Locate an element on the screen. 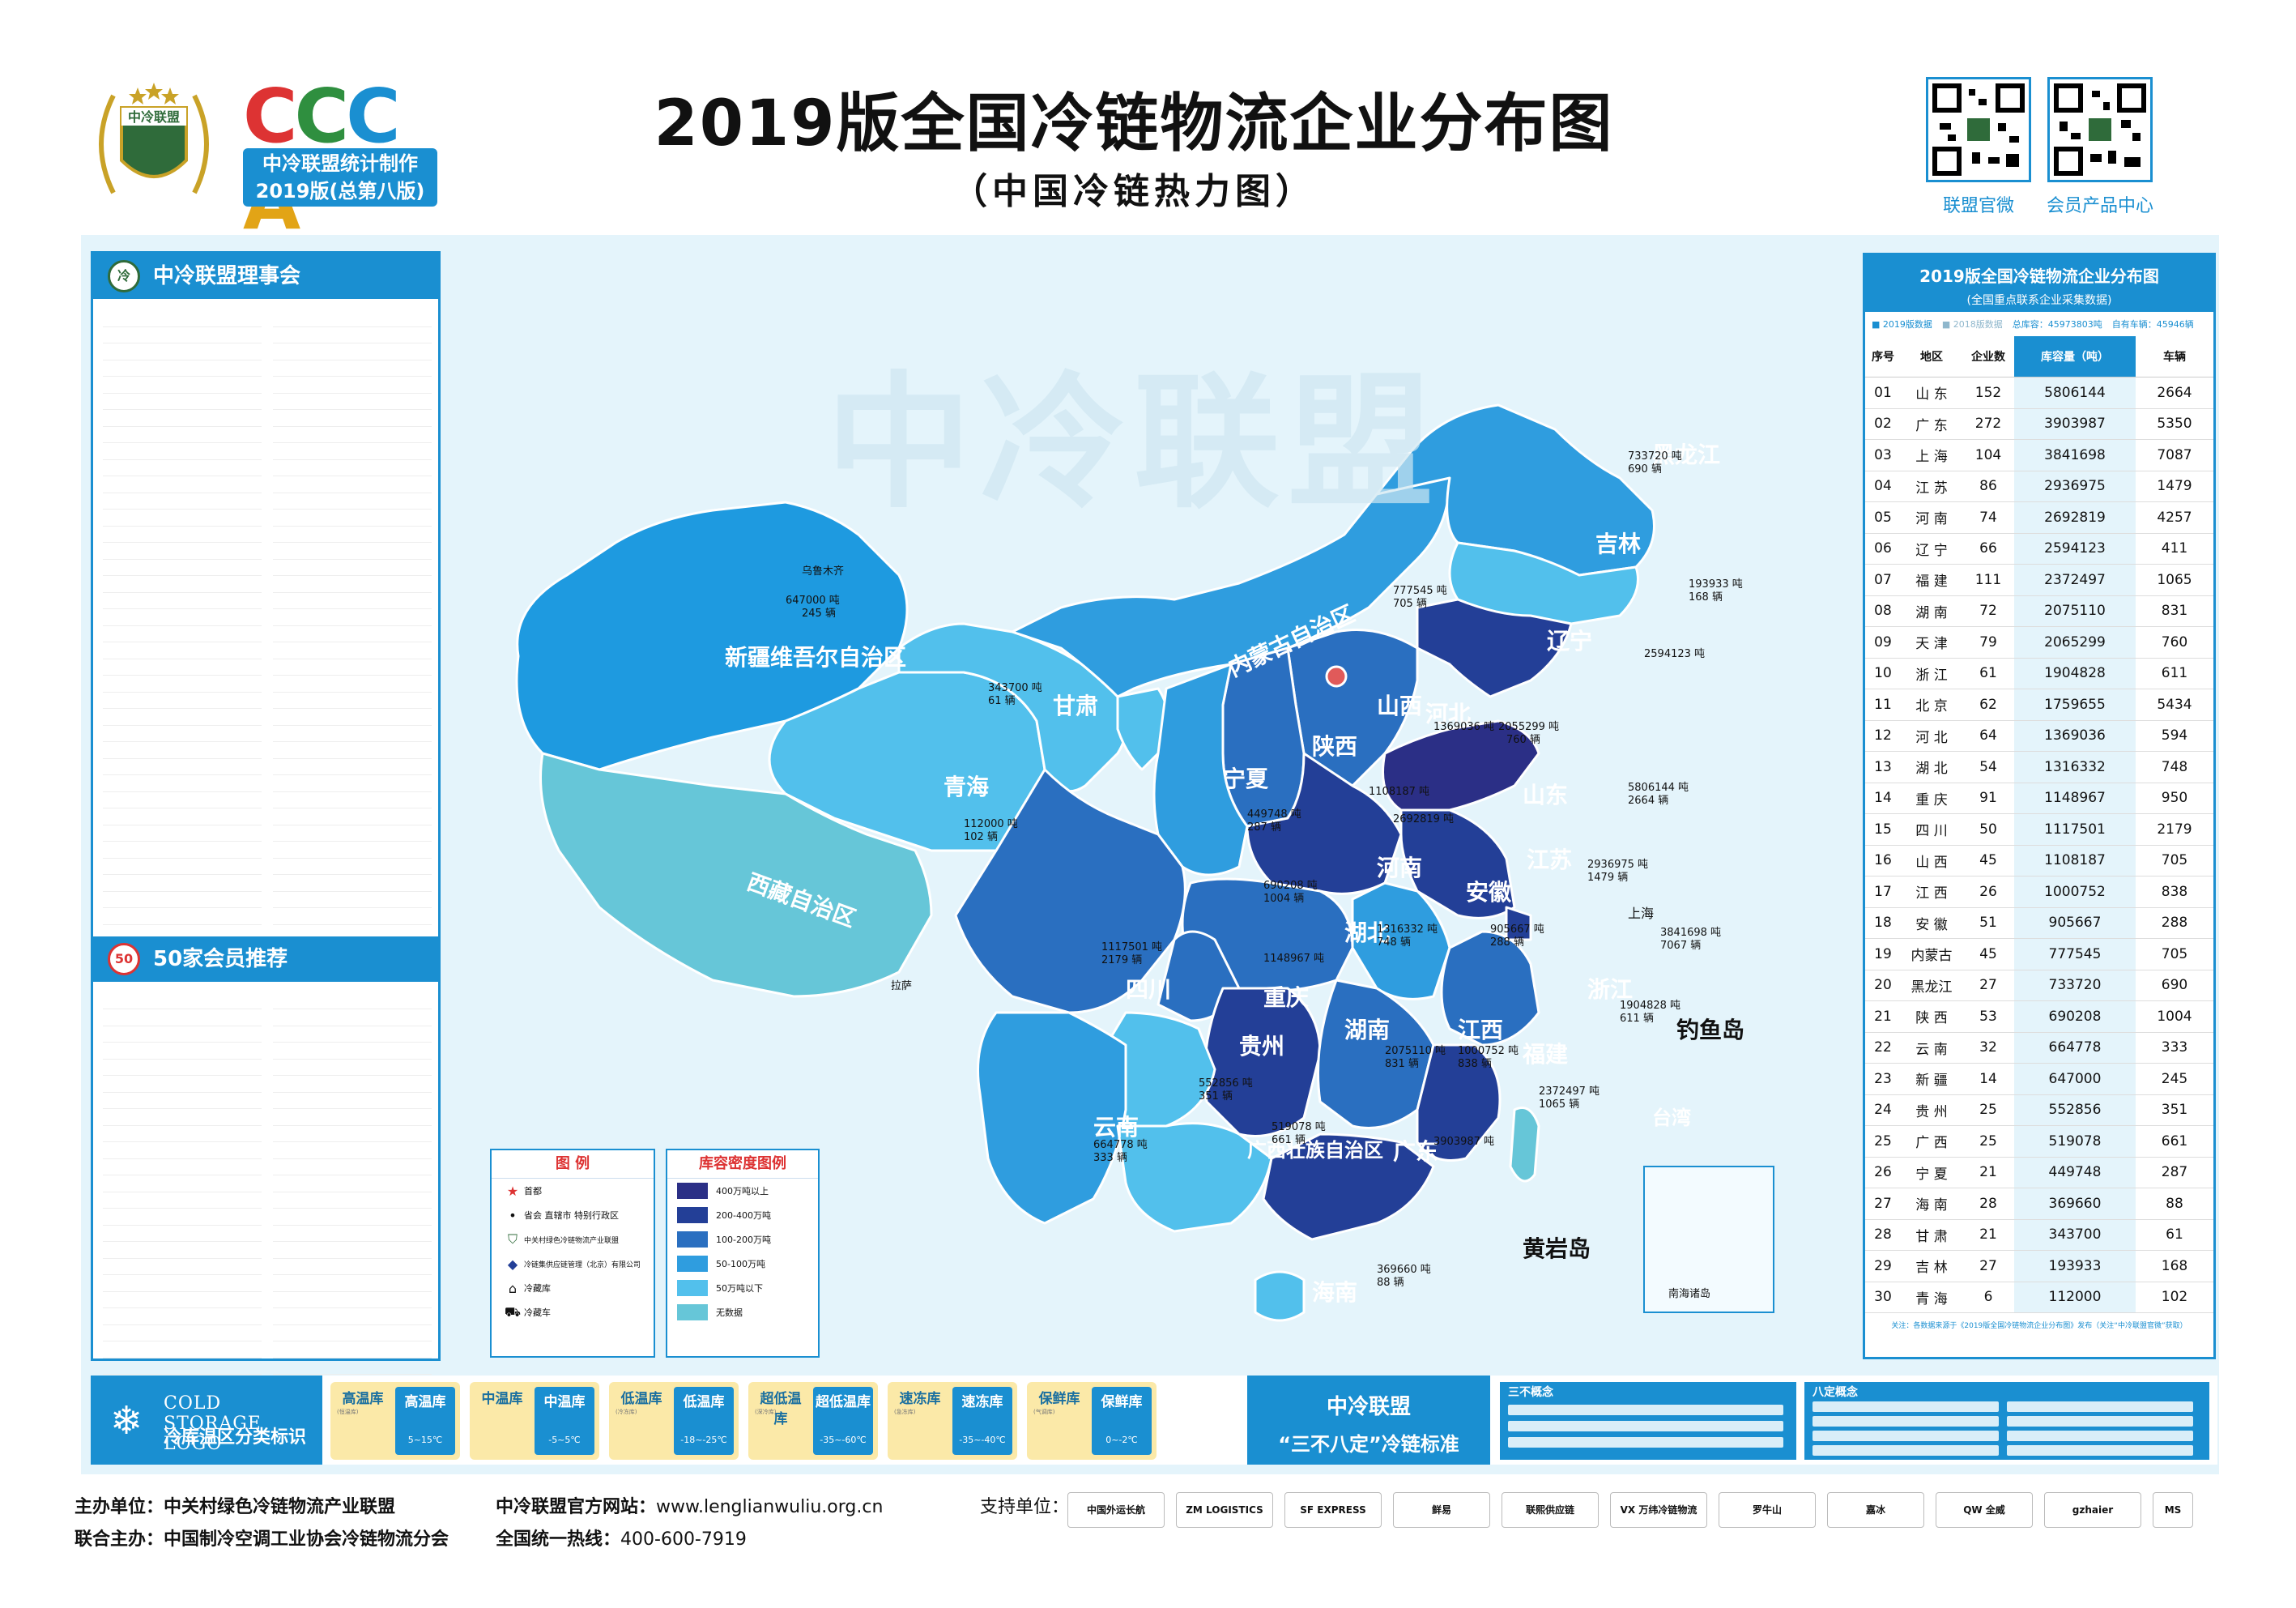 This screenshot has height=1608, width=2296. inset-label: 南海诸岛 is located at coordinates (1690, 1294).